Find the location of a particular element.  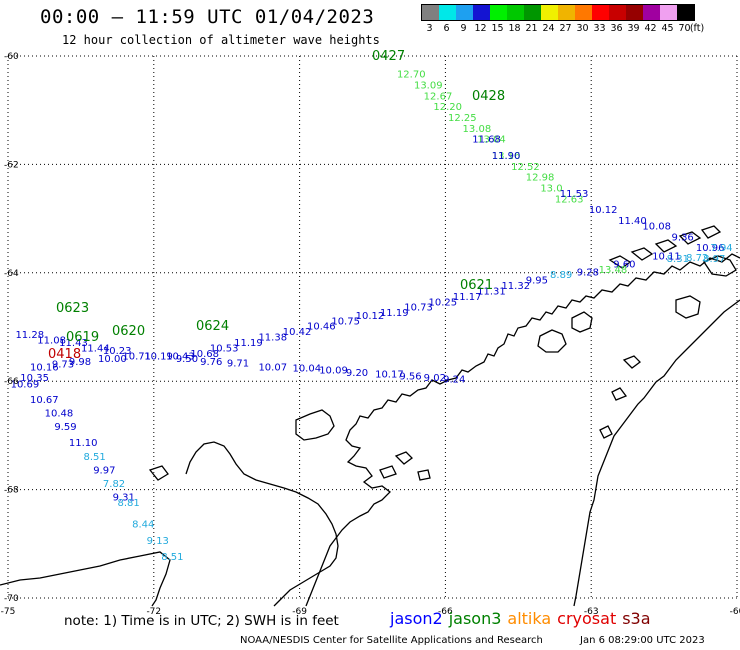

scale-tick-label: 6 is located at coordinates (446, 28).